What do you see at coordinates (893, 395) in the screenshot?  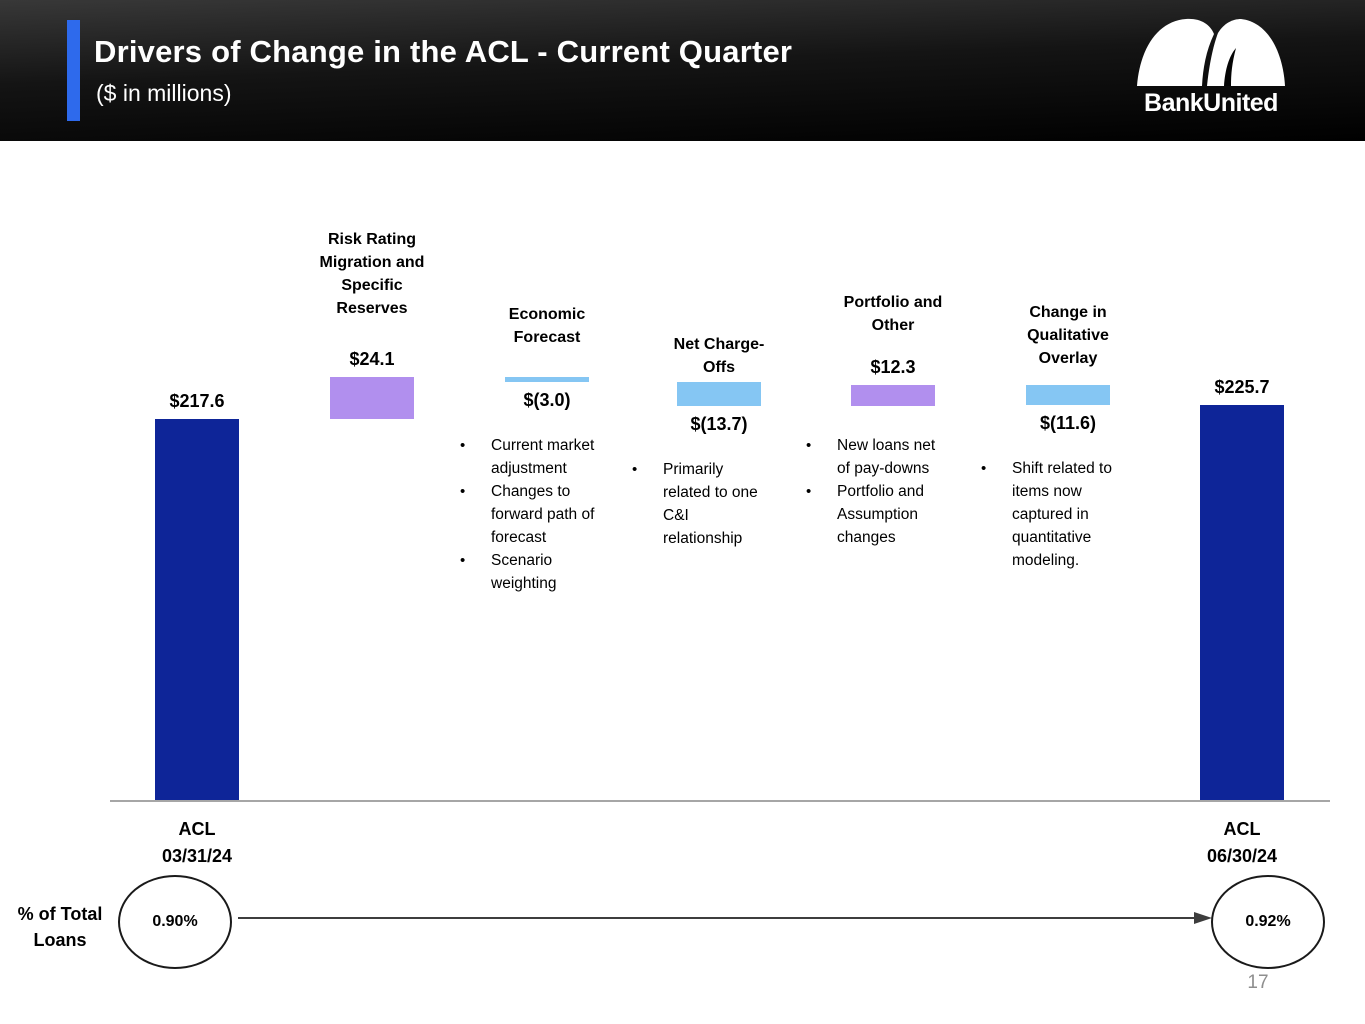 I see `bar-portfolio-and-other` at bounding box center [893, 395].